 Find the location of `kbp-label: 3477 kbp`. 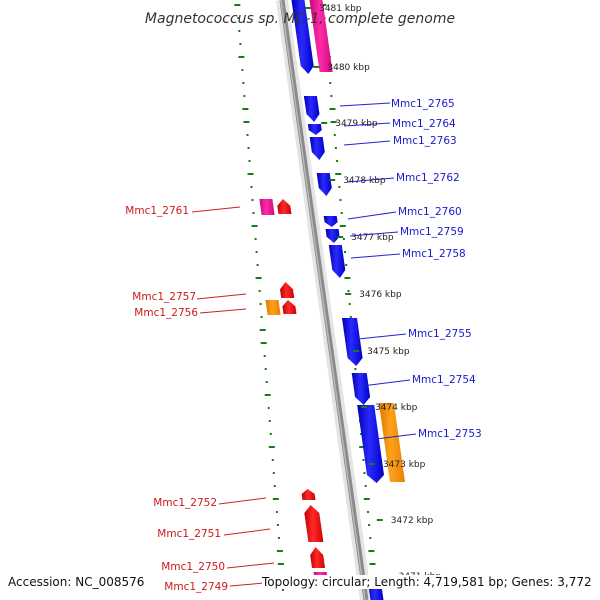

kbp-label: 3477 kbp is located at coordinates (372, 238).